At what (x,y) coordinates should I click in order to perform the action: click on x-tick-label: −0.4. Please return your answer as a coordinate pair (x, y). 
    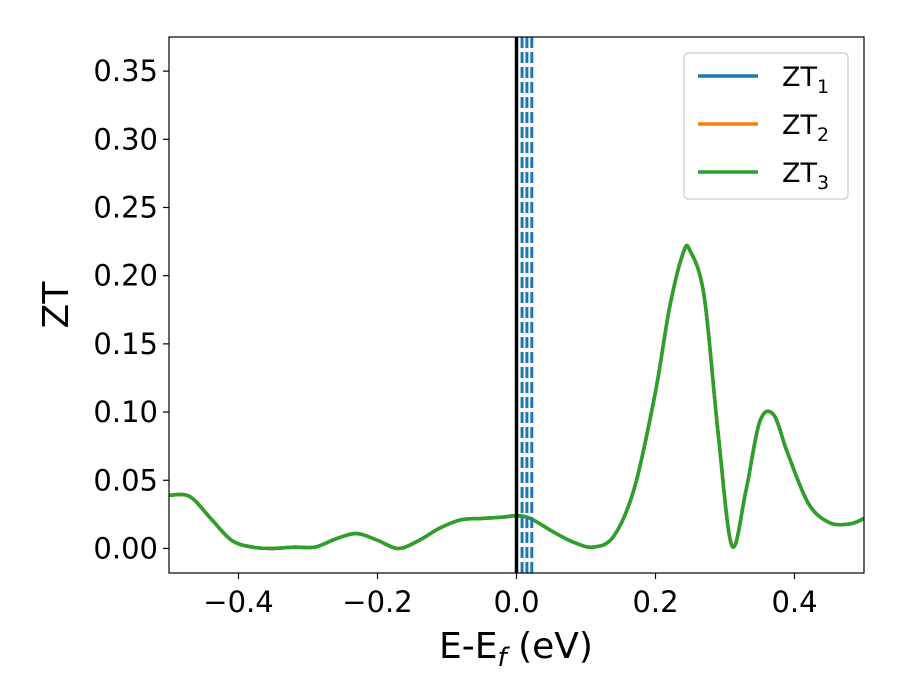
    Looking at the image, I should click on (238, 602).